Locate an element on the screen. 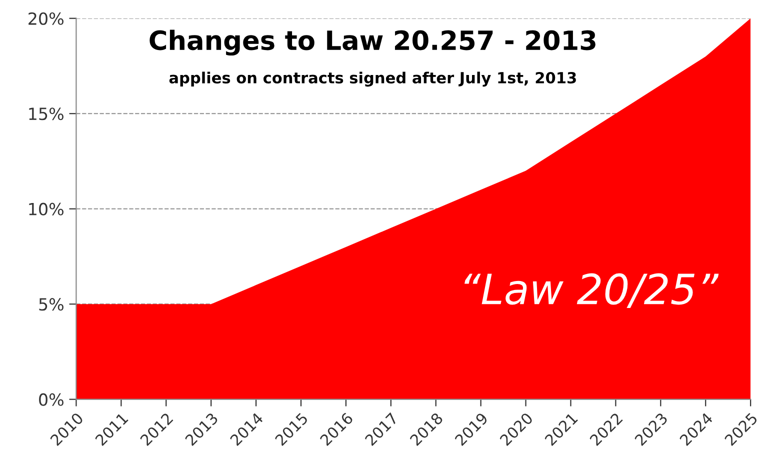 This screenshot has height=459, width=762. y-tick-label: 20% is located at coordinates (46, 18).